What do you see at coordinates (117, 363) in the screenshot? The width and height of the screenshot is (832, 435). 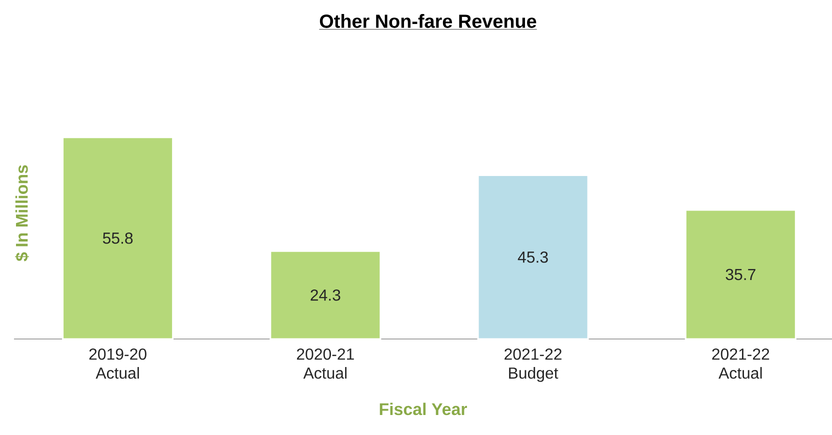 I see `x-tick-label: 2019-20 Actual` at bounding box center [117, 363].